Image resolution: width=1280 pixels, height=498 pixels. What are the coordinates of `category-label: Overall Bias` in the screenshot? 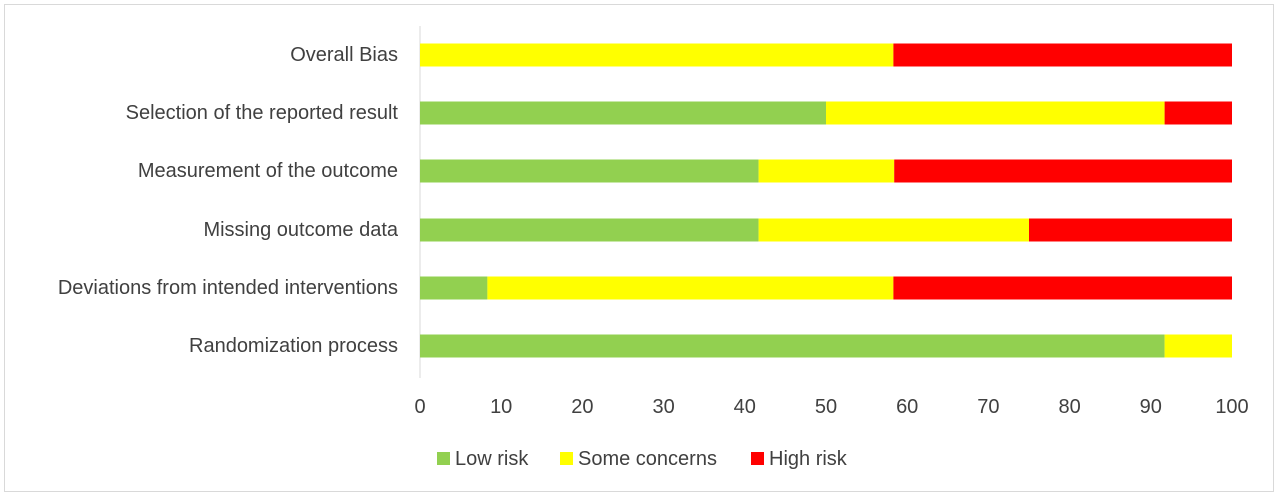 It's located at (344, 55).